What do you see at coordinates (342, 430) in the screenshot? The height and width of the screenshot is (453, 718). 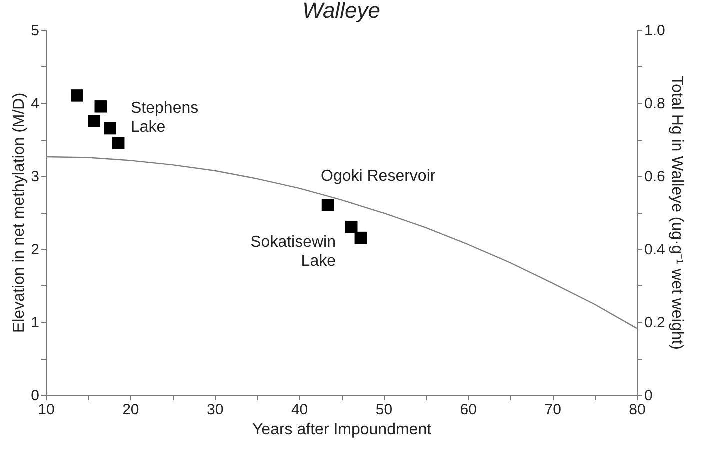 I see `x-axis-title: Years after Impoundment` at bounding box center [342, 430].